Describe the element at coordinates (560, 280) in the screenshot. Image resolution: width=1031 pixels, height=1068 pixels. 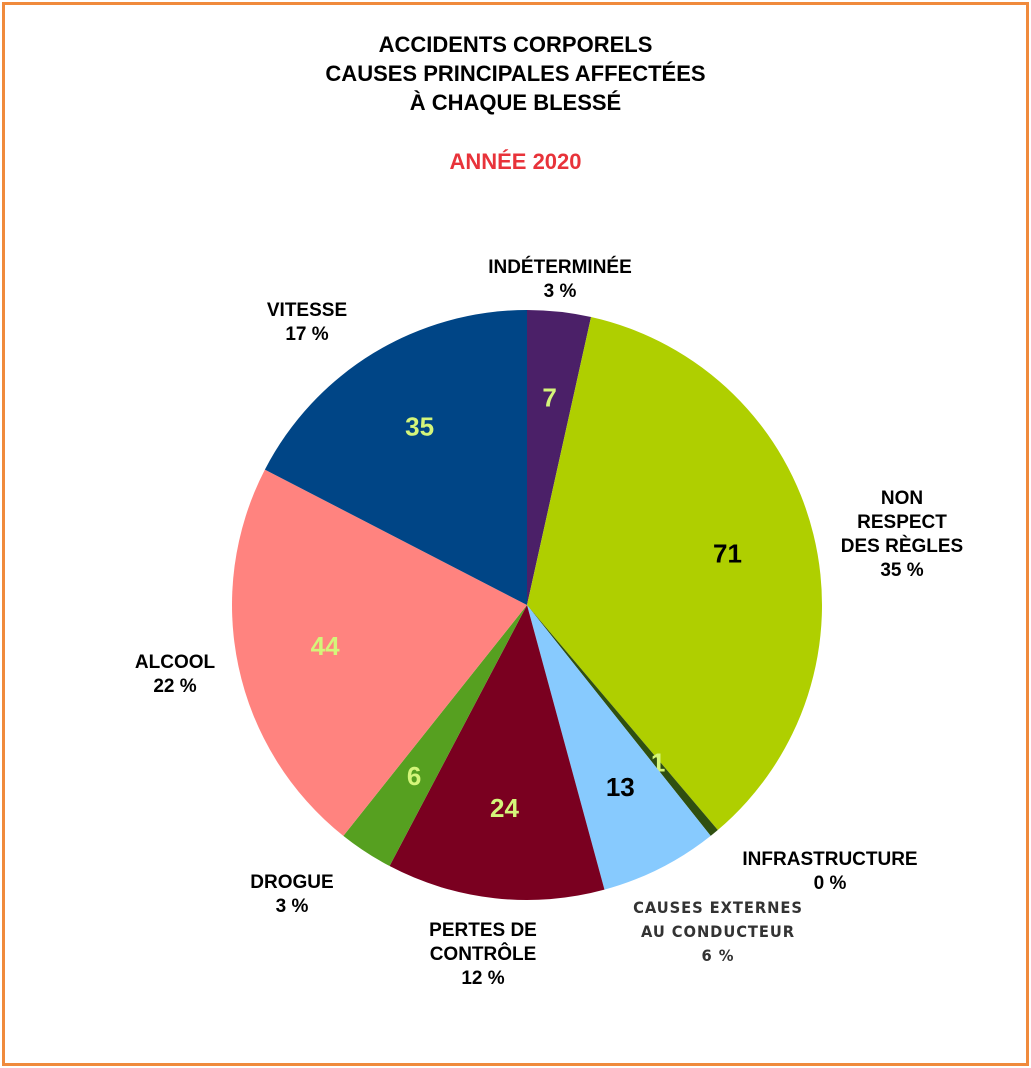
I see `slice-label: INDÉTERMINÉE 3 %` at that location.